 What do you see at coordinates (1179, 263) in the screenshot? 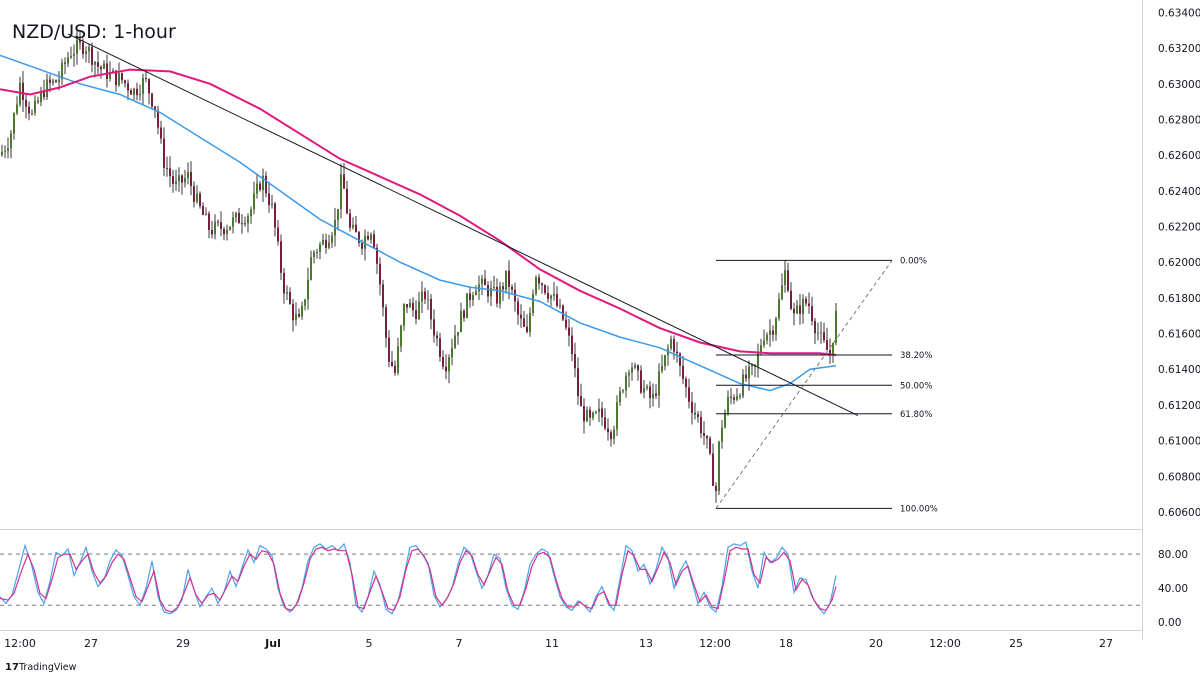
I see `price-tick-label: 0.62000` at bounding box center [1179, 263].